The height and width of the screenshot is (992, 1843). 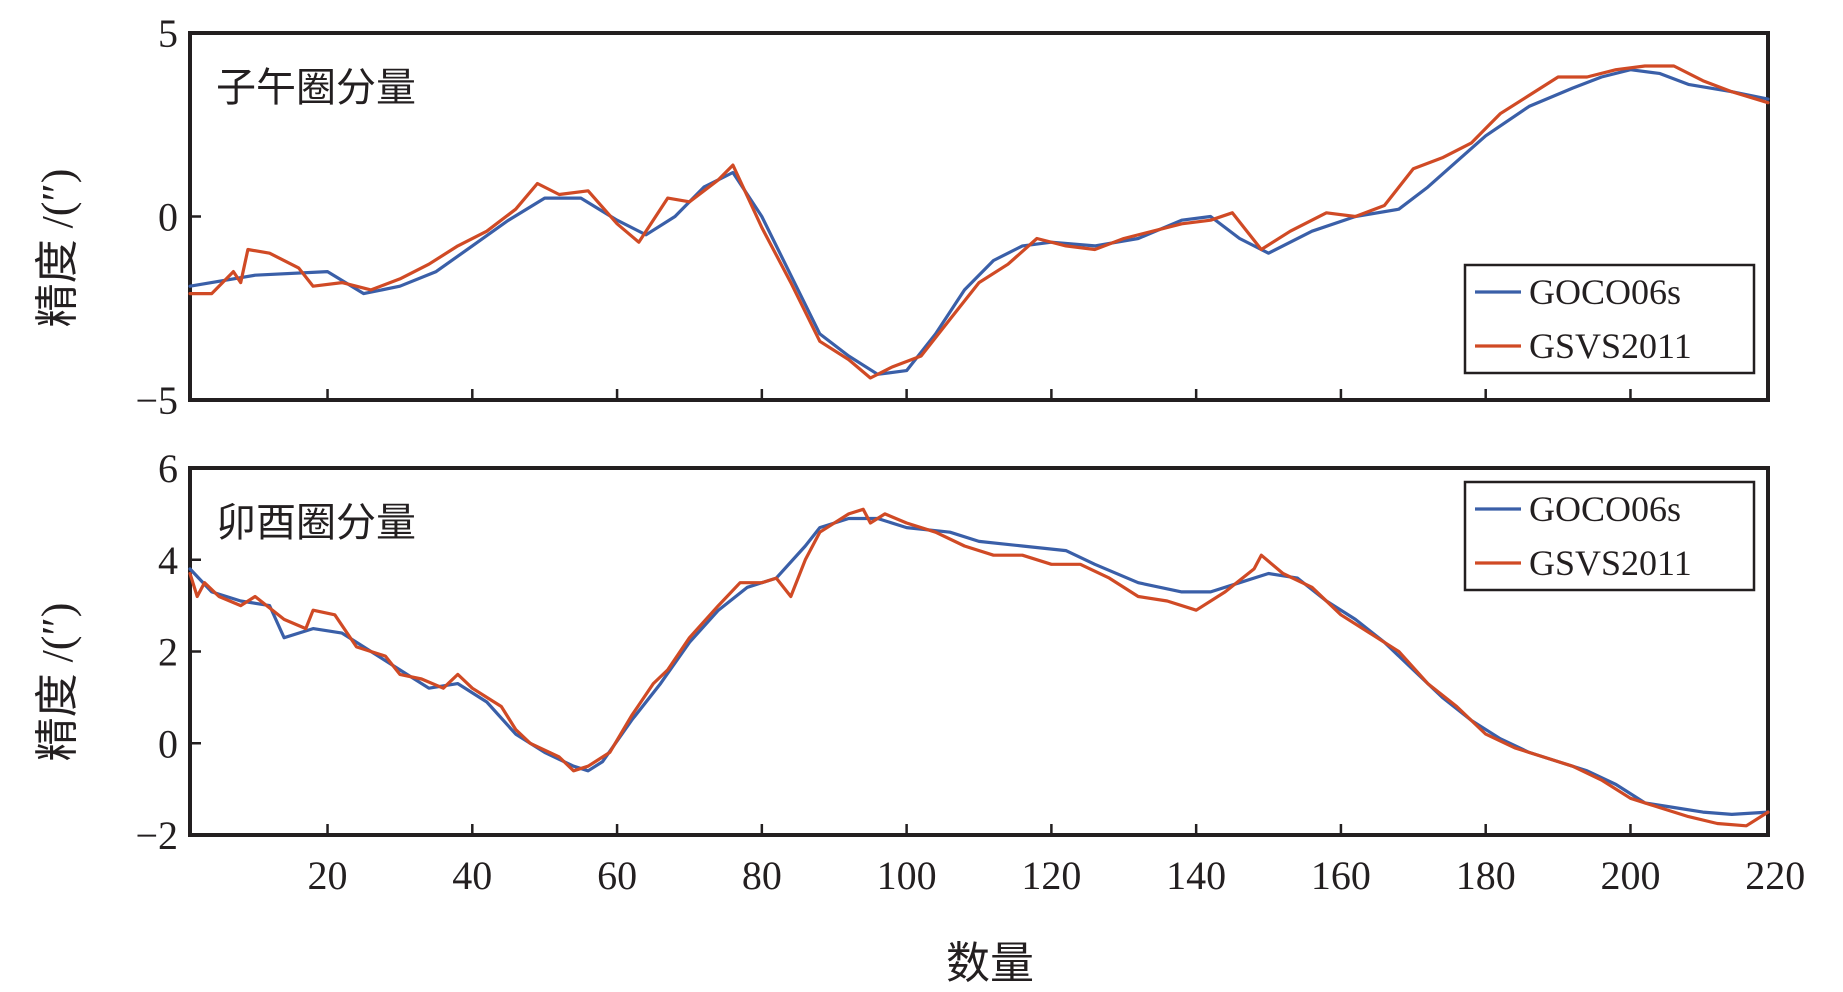 What do you see at coordinates (316, 87) in the screenshot?
I see `panel-title-top: 子午圈分量` at bounding box center [316, 87].